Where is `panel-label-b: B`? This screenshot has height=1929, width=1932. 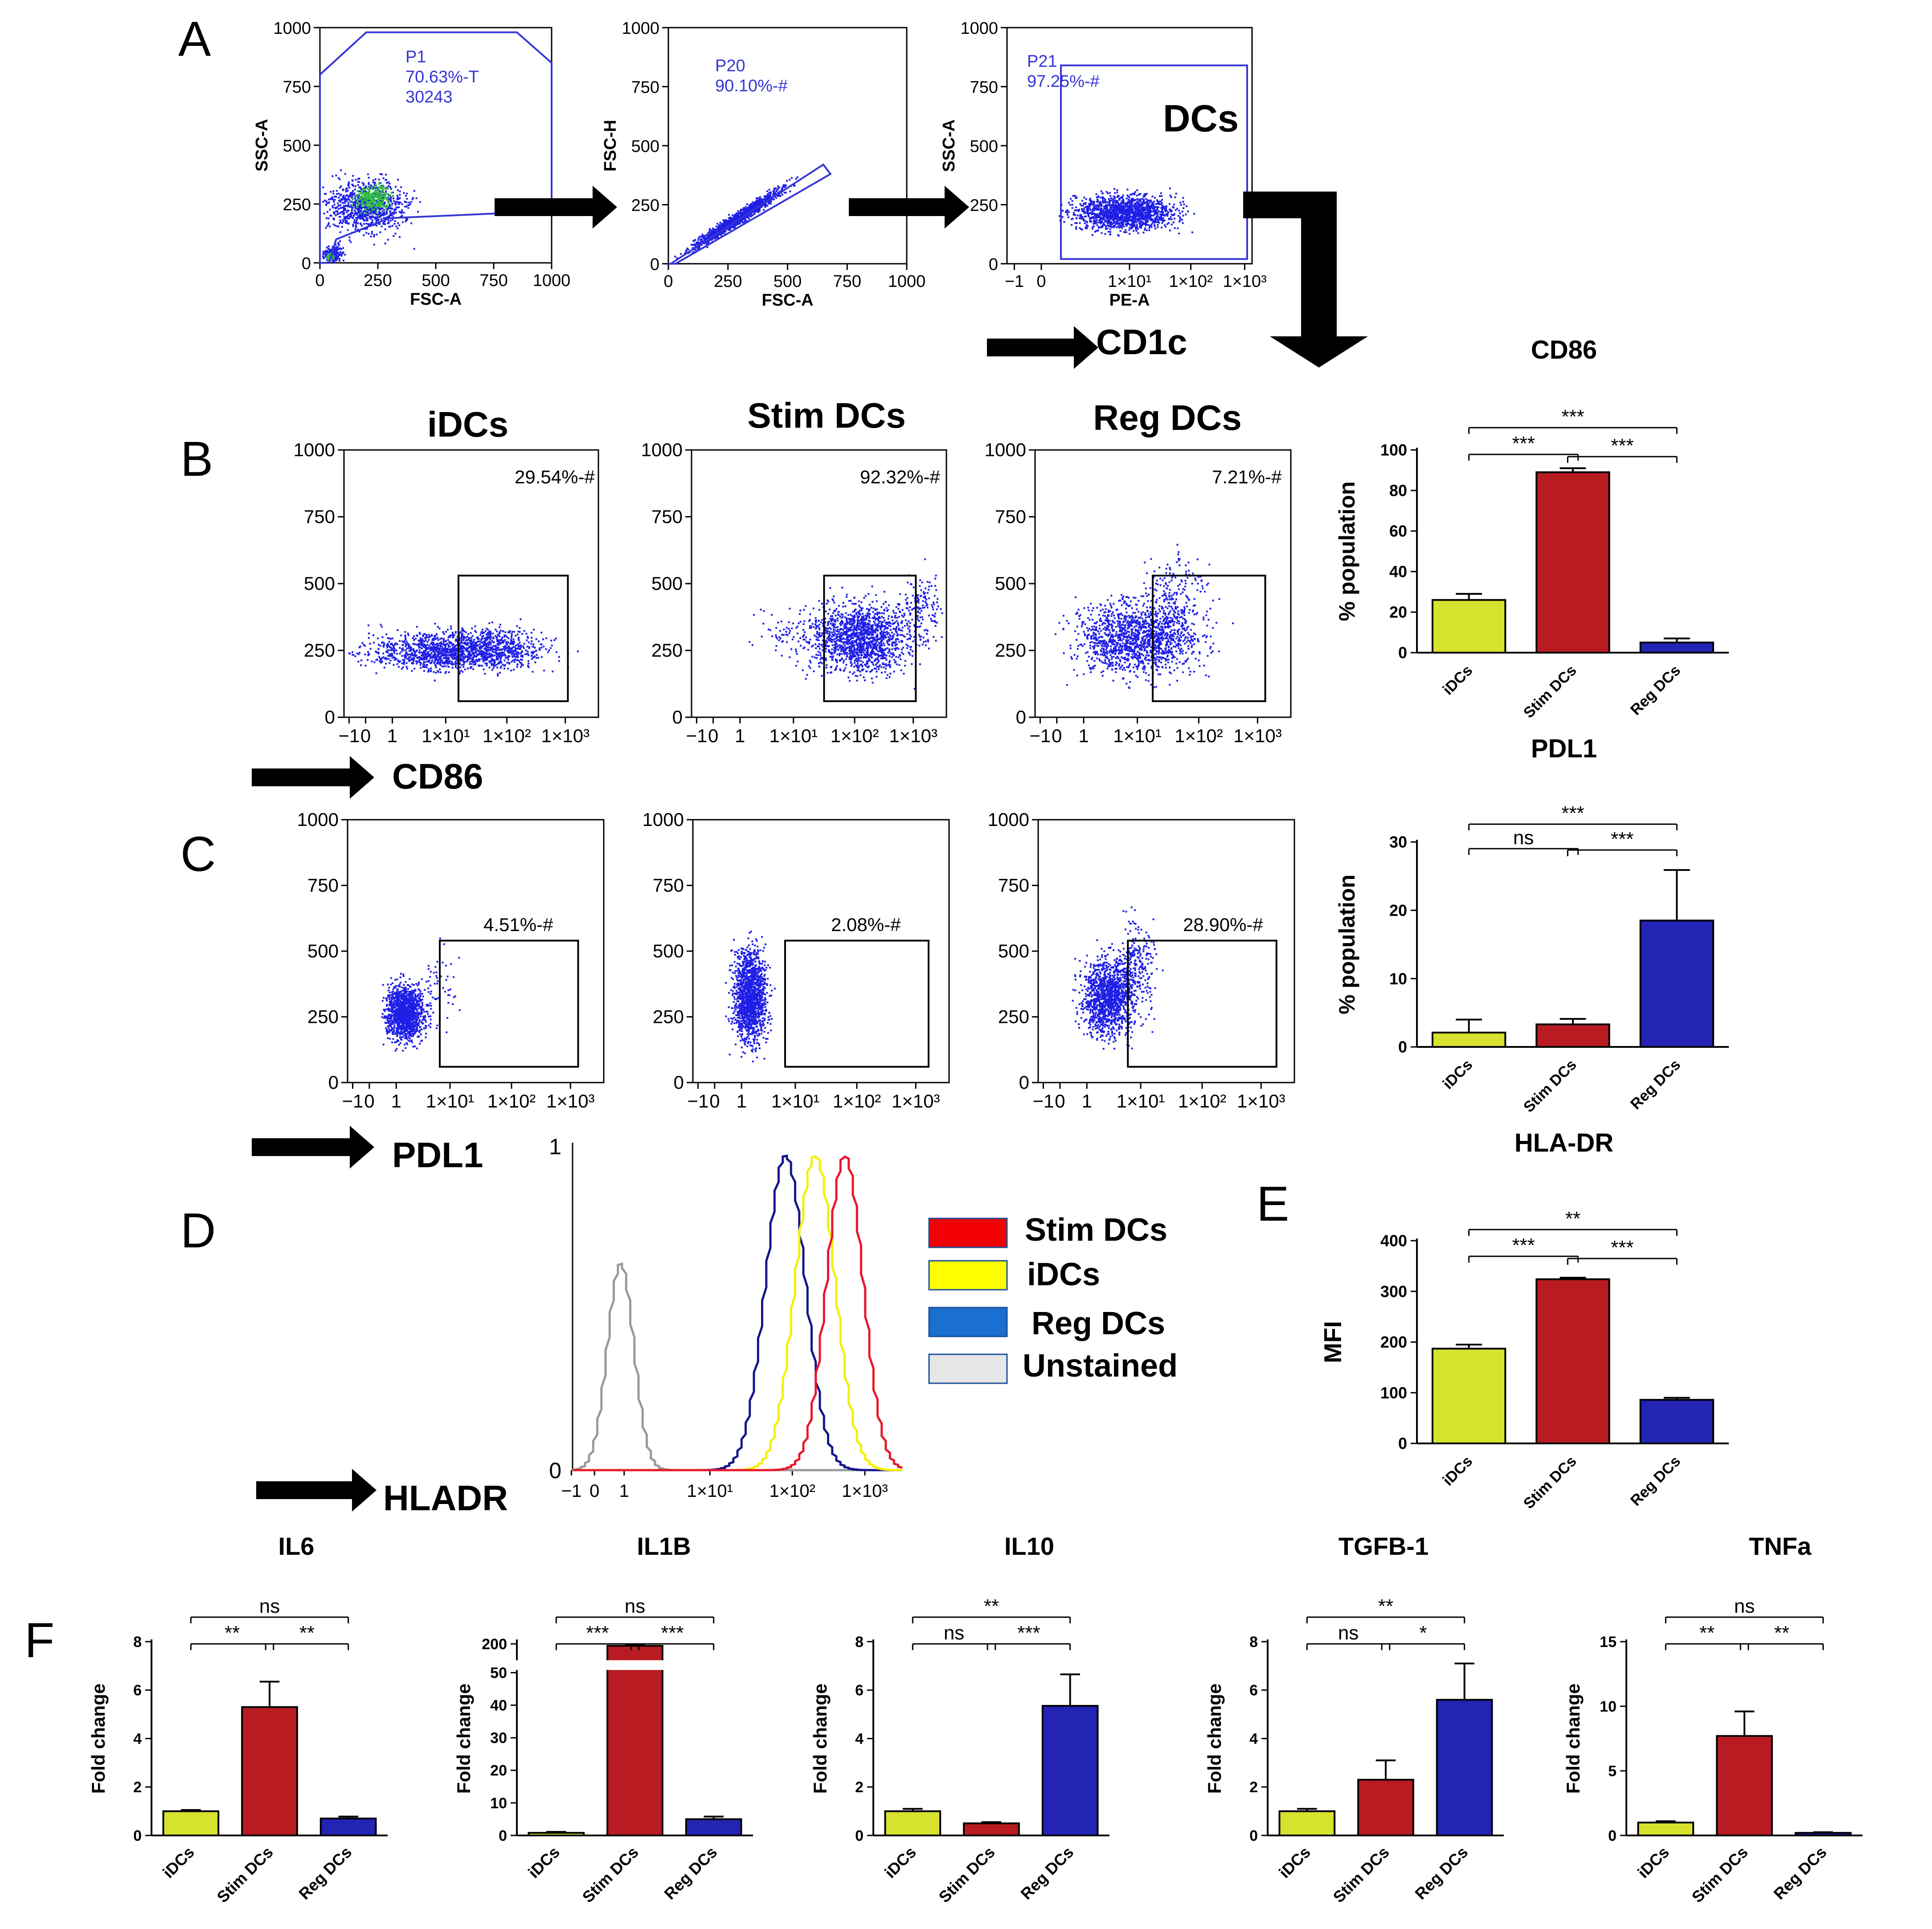 panel-label-b: B is located at coordinates (196, 459).